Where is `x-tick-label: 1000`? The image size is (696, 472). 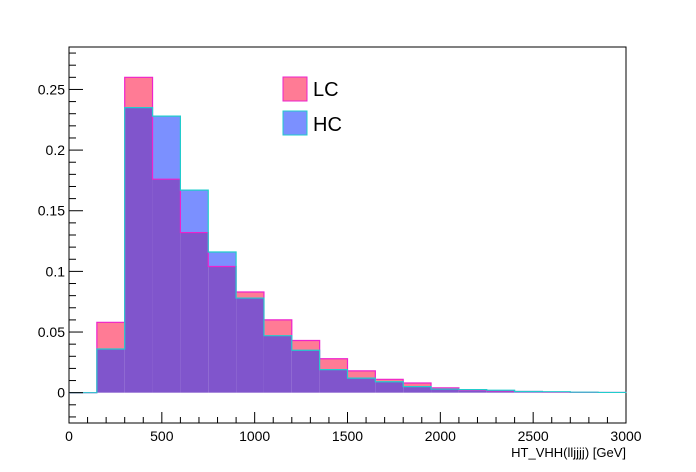 x-tick-label: 1000 is located at coordinates (254, 436).